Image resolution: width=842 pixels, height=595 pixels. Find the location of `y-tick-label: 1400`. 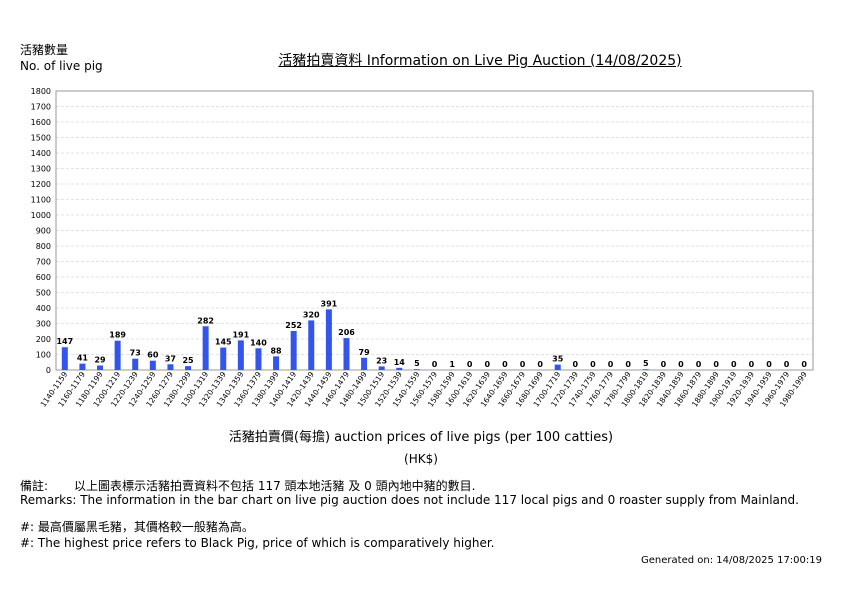

y-tick-label: 1400 is located at coordinates (41, 153).